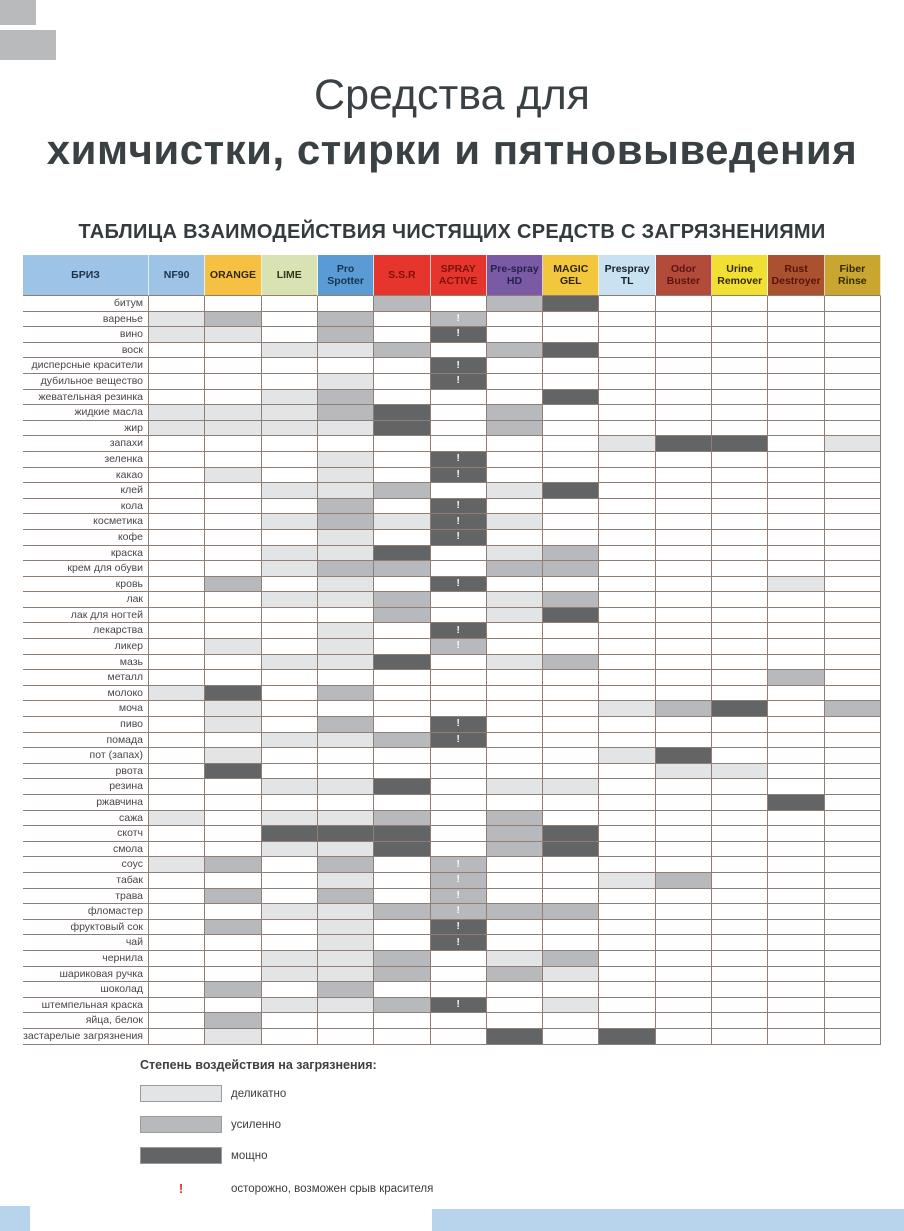 The image size is (904, 1231). I want to click on stain-row-label: лак для ногтей, so click(86, 615).